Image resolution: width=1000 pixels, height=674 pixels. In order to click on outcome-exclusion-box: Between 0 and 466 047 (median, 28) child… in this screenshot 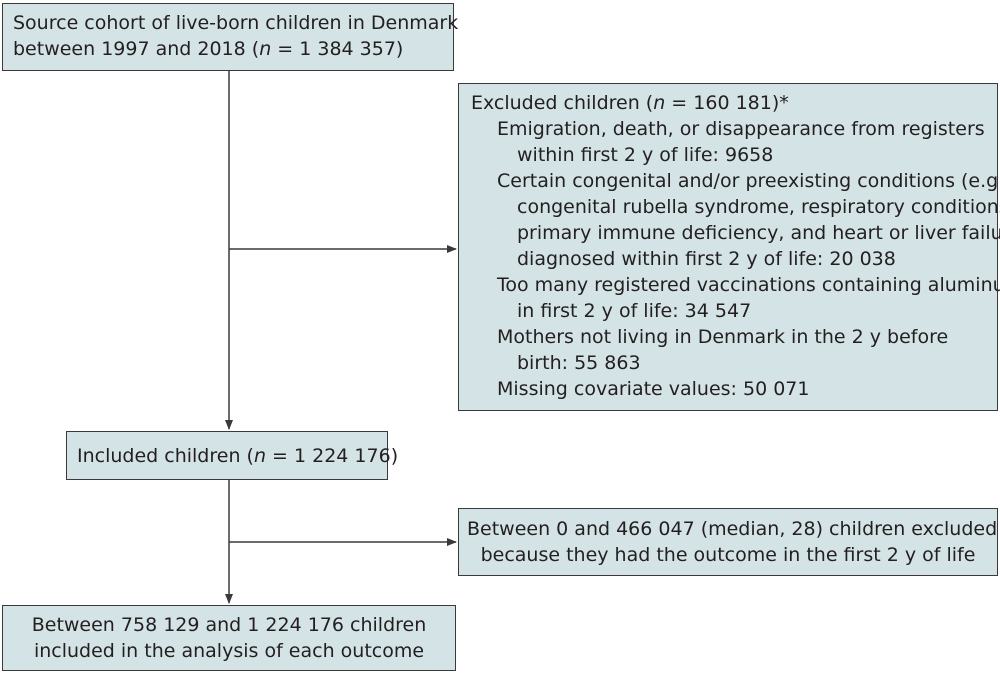, I will do `click(728, 542)`.